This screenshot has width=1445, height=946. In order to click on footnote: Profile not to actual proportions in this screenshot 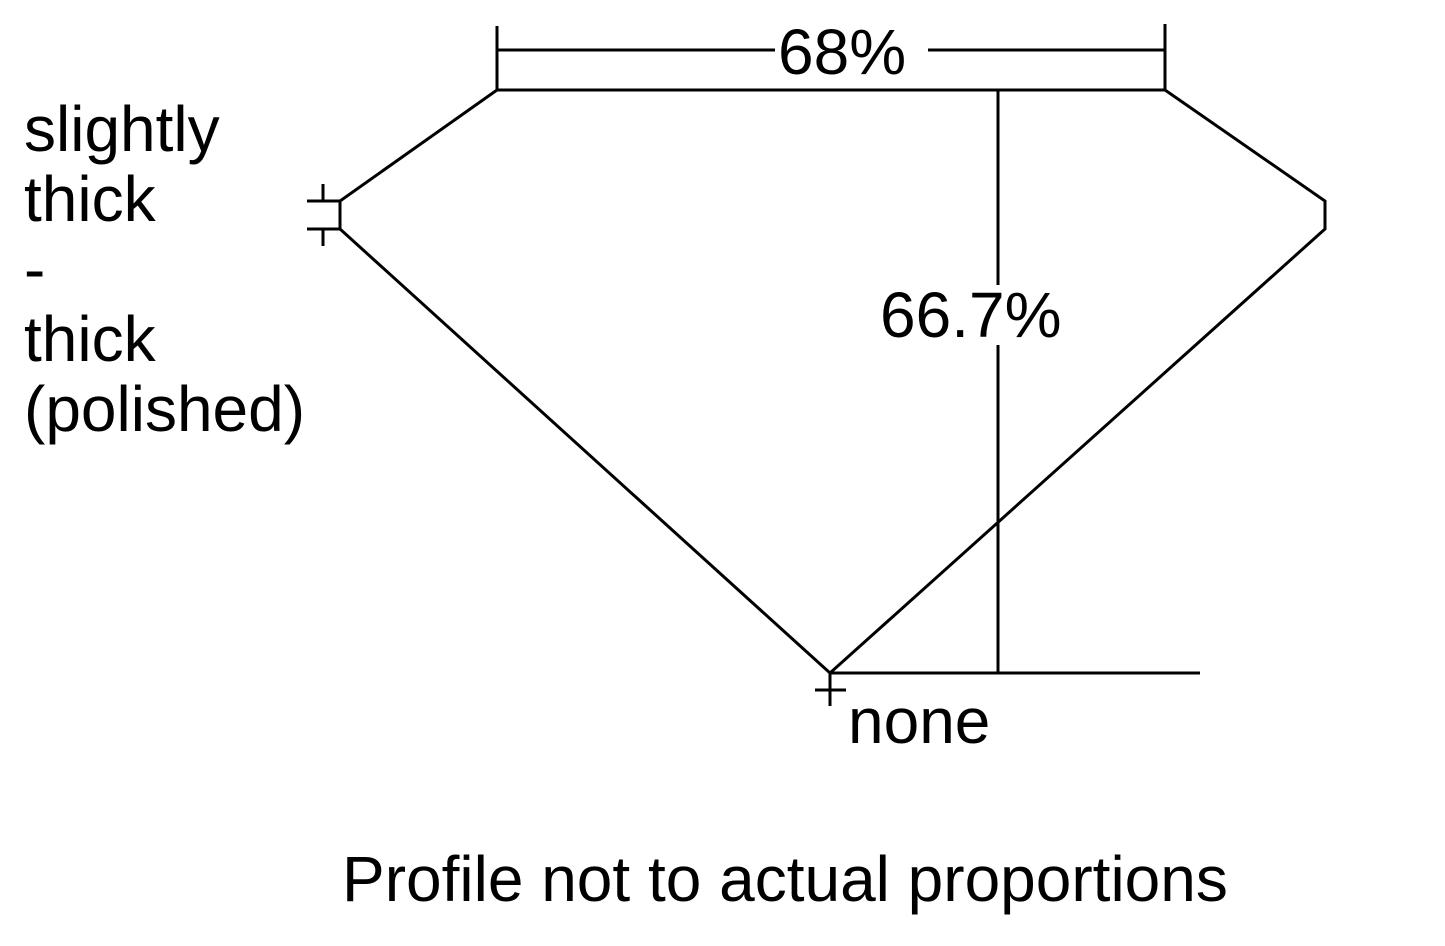, I will do `click(785, 879)`.